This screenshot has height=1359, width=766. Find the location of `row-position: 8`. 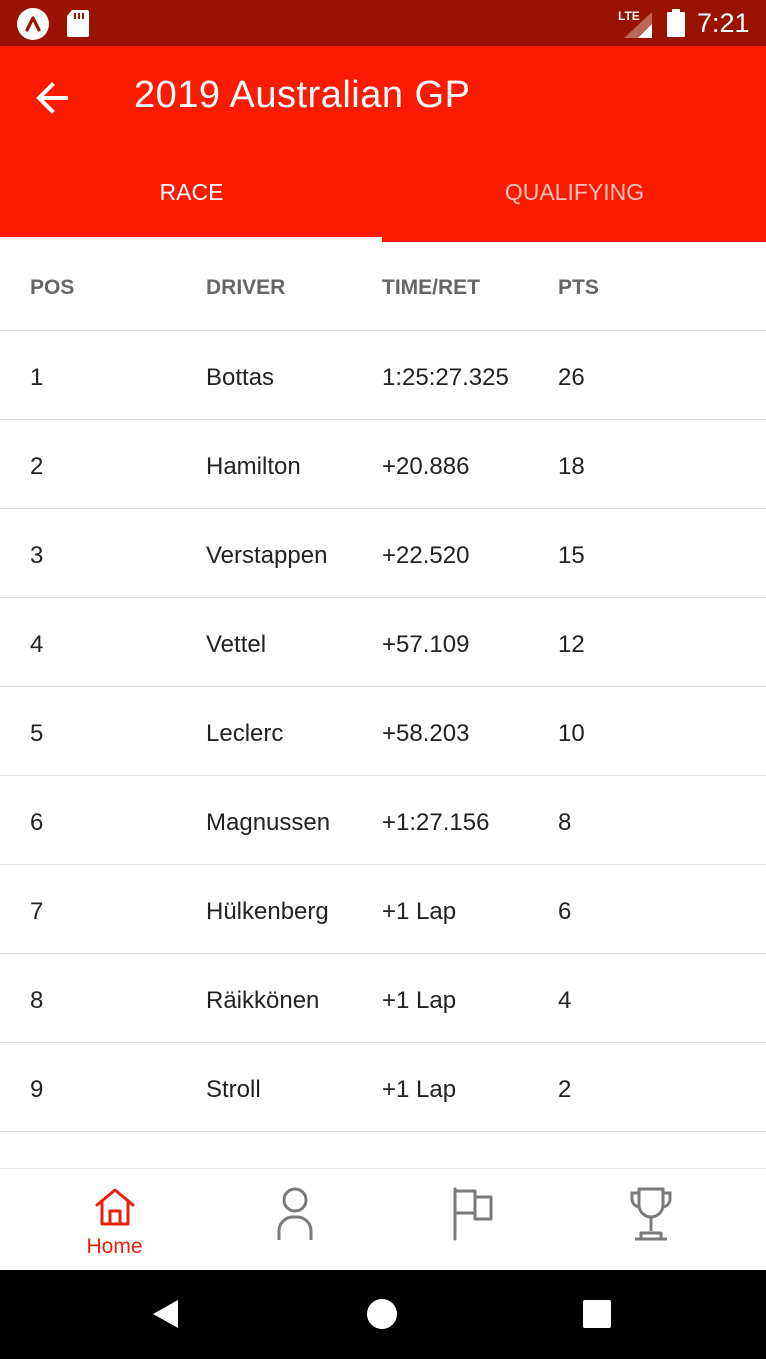

row-position: 8 is located at coordinates (37, 1000).